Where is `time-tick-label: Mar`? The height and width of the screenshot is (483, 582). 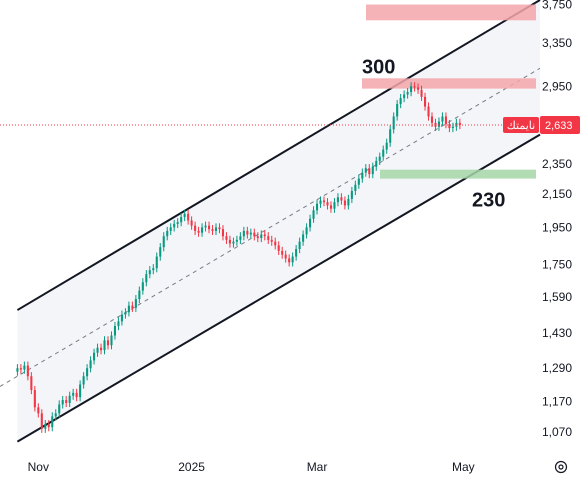
time-tick-label: Mar is located at coordinates (317, 467).